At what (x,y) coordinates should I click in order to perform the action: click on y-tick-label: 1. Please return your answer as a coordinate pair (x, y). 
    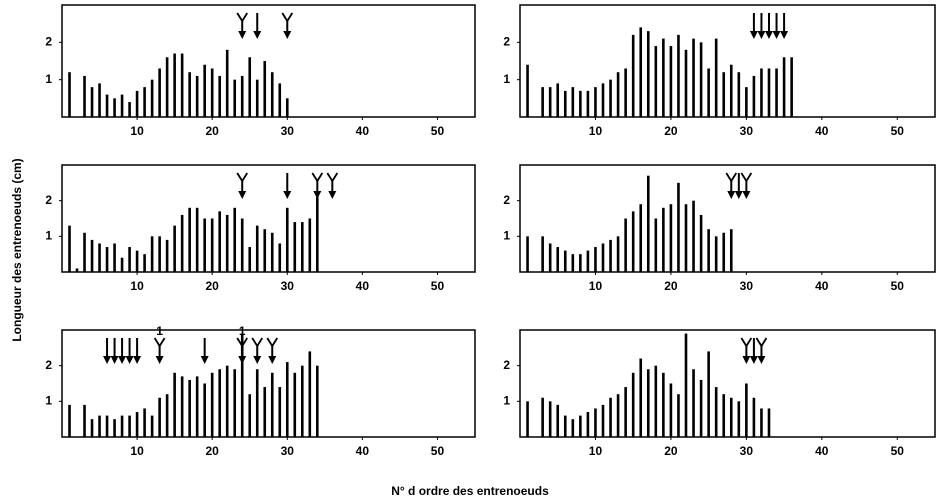
    Looking at the image, I should click on (506, 79).